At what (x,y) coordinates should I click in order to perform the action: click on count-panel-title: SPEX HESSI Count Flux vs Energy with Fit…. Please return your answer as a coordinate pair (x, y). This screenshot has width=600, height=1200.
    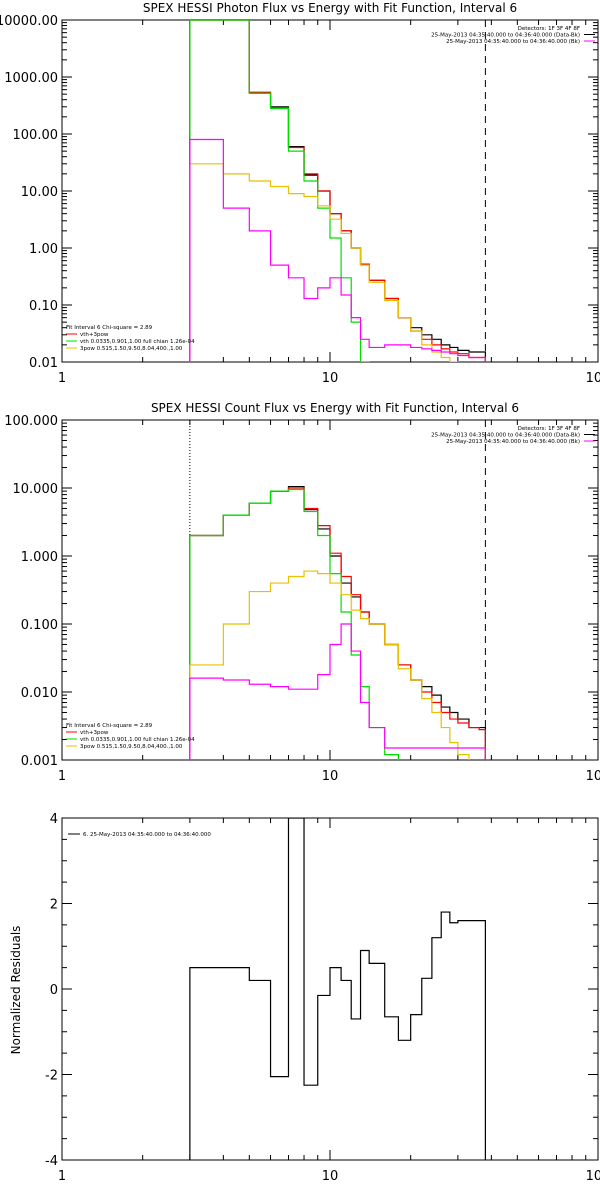
    Looking at the image, I should click on (335, 408).